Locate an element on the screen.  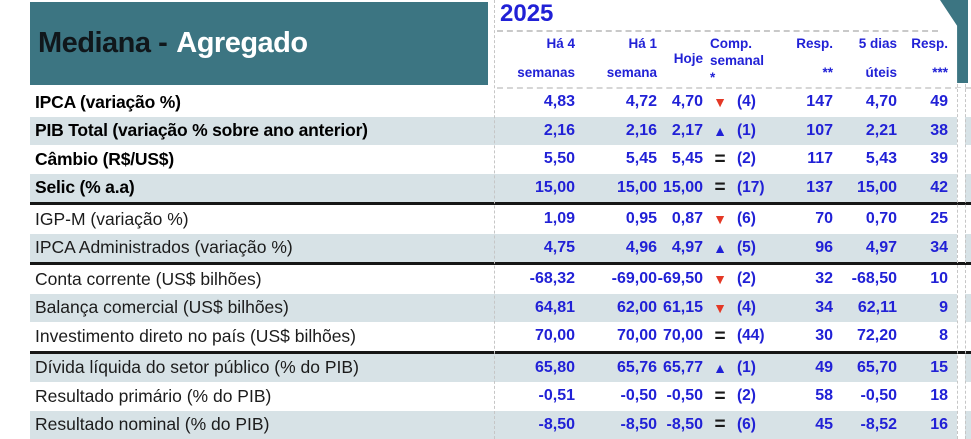
value-resp-2: 107 is located at coordinates (819, 130).